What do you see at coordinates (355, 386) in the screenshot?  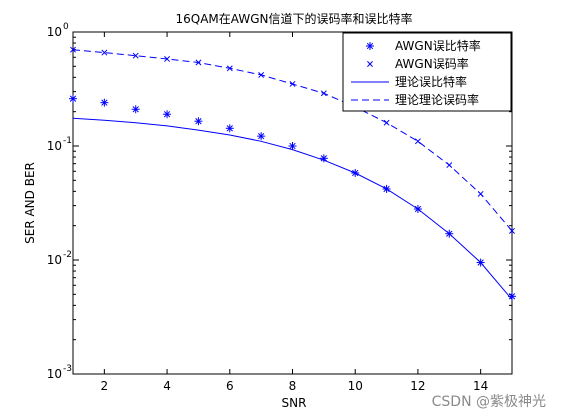 I see `x-tick-label: 10` at bounding box center [355, 386].